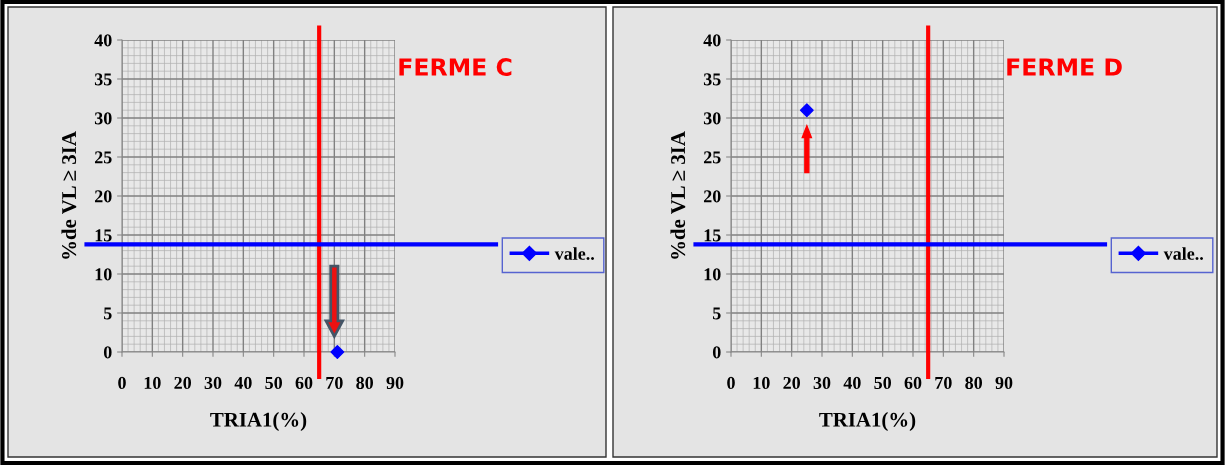 This screenshot has height=465, width=1225. I want to click on text: FERME D, so click(1064, 67).